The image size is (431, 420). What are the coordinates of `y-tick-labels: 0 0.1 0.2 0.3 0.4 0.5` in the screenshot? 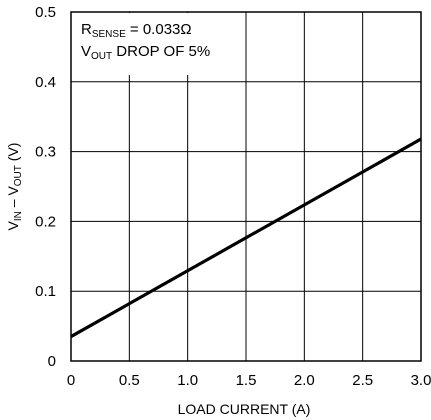 It's located at (45, 187).